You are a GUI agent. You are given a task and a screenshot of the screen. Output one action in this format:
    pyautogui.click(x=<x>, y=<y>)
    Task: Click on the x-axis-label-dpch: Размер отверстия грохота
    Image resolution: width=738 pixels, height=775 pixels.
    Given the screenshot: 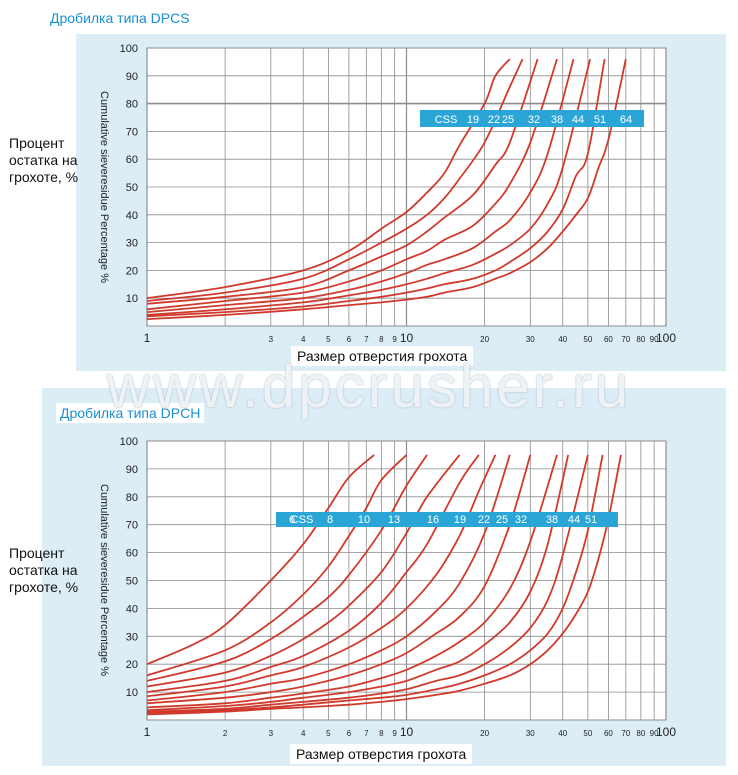 What is the action you would take?
    pyautogui.click(x=381, y=754)
    